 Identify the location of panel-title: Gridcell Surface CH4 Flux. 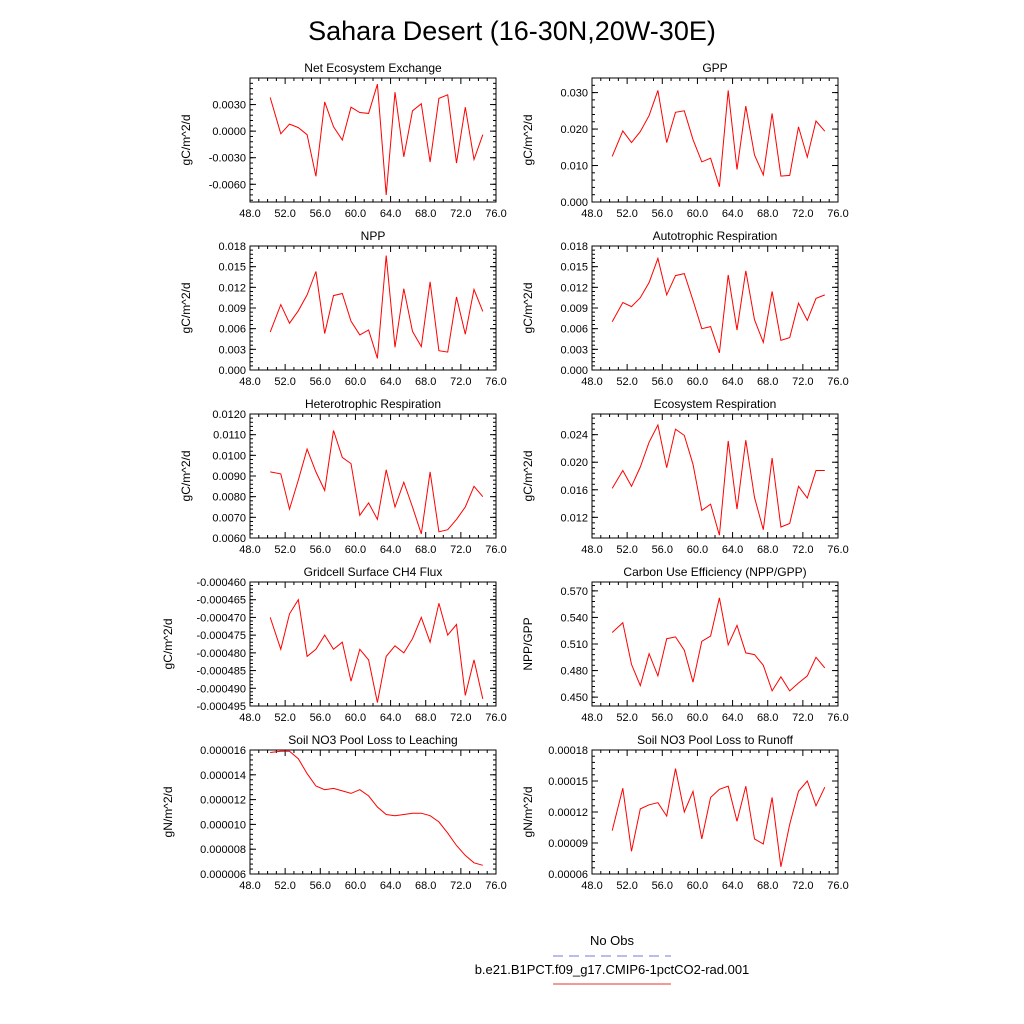
(373, 572).